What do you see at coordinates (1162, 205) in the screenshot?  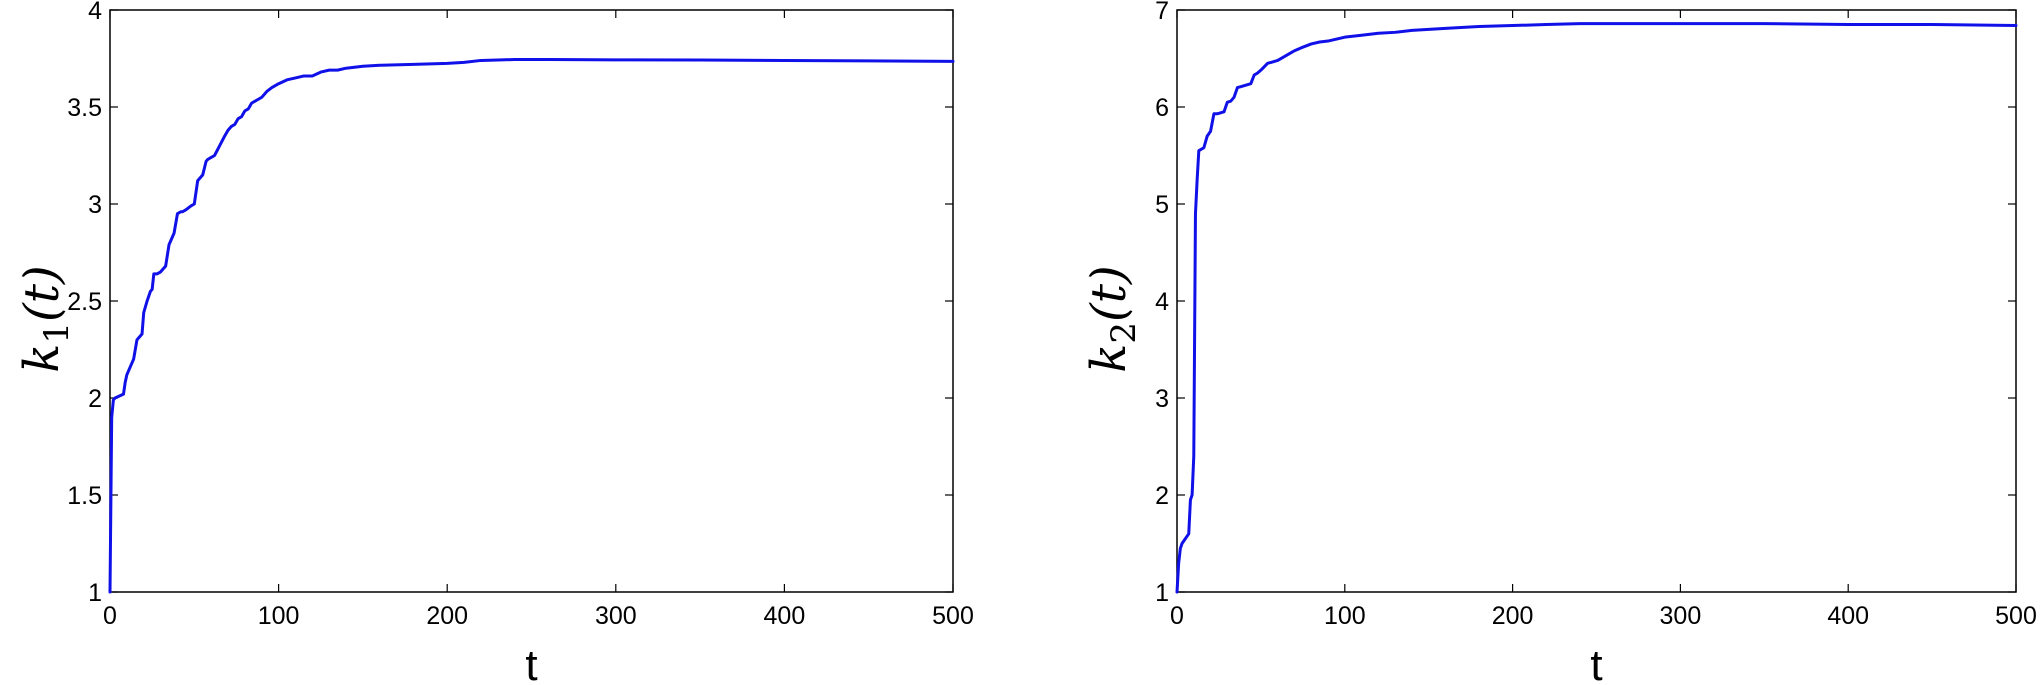 I see `y-tick-label: 5` at bounding box center [1162, 205].